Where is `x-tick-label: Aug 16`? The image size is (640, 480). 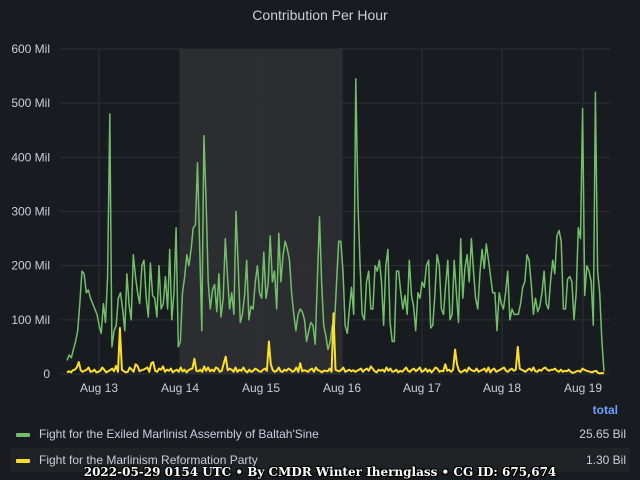
x-tick-label: Aug 16 is located at coordinates (342, 388).